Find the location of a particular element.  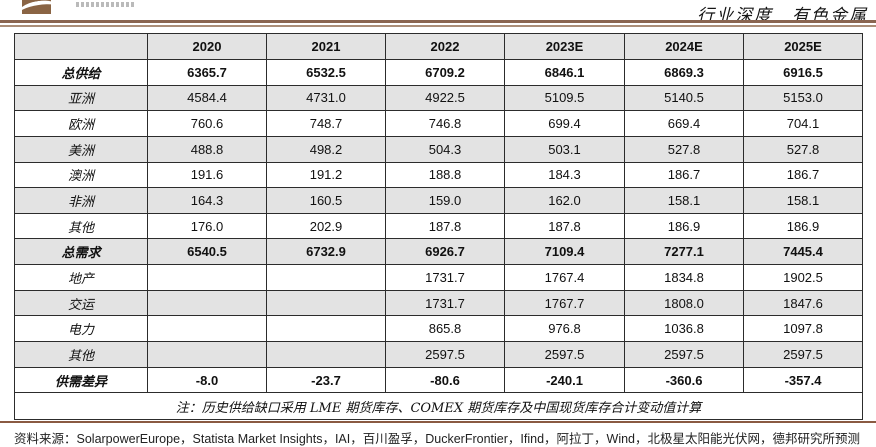

data-cell: 5140.5 is located at coordinates (684, 98).